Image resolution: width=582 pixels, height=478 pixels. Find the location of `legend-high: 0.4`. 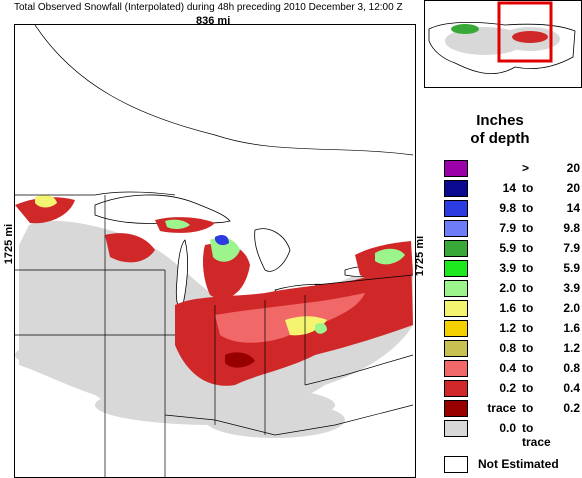

legend-high: 0.4 is located at coordinates (571, 388).